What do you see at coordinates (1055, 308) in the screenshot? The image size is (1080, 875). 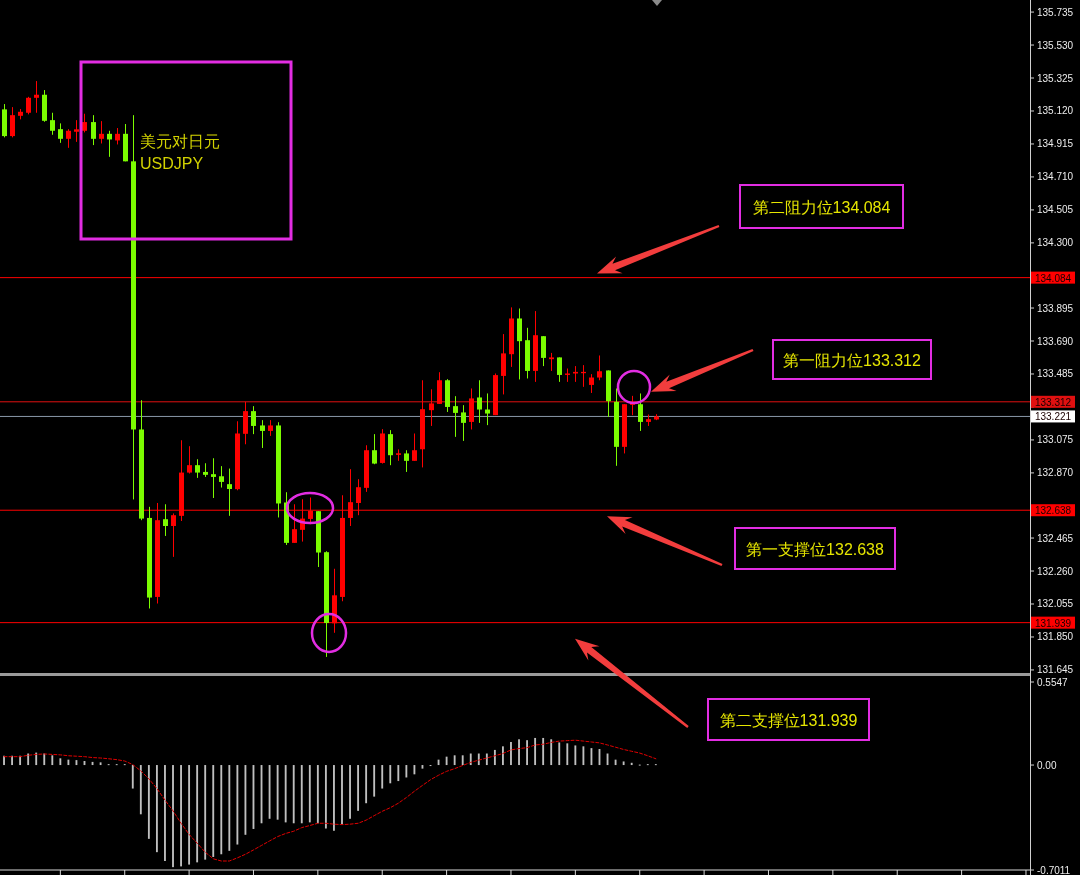 I see `y-tick-label: 133.895` at bounding box center [1055, 308].